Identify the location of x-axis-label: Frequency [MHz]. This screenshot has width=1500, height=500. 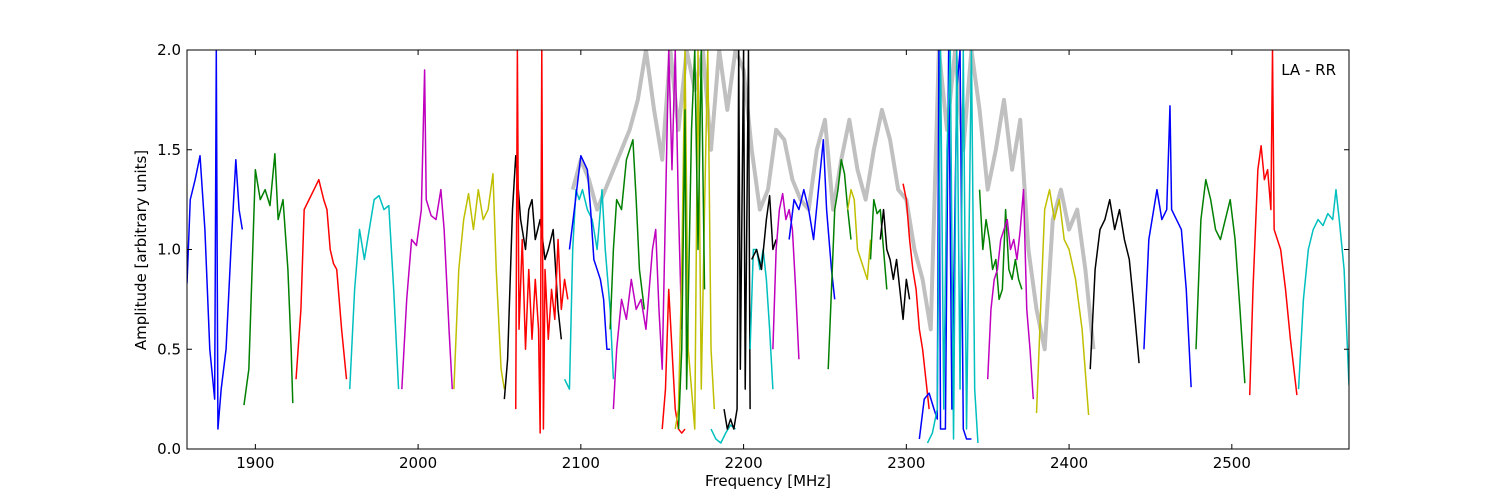
(768, 481).